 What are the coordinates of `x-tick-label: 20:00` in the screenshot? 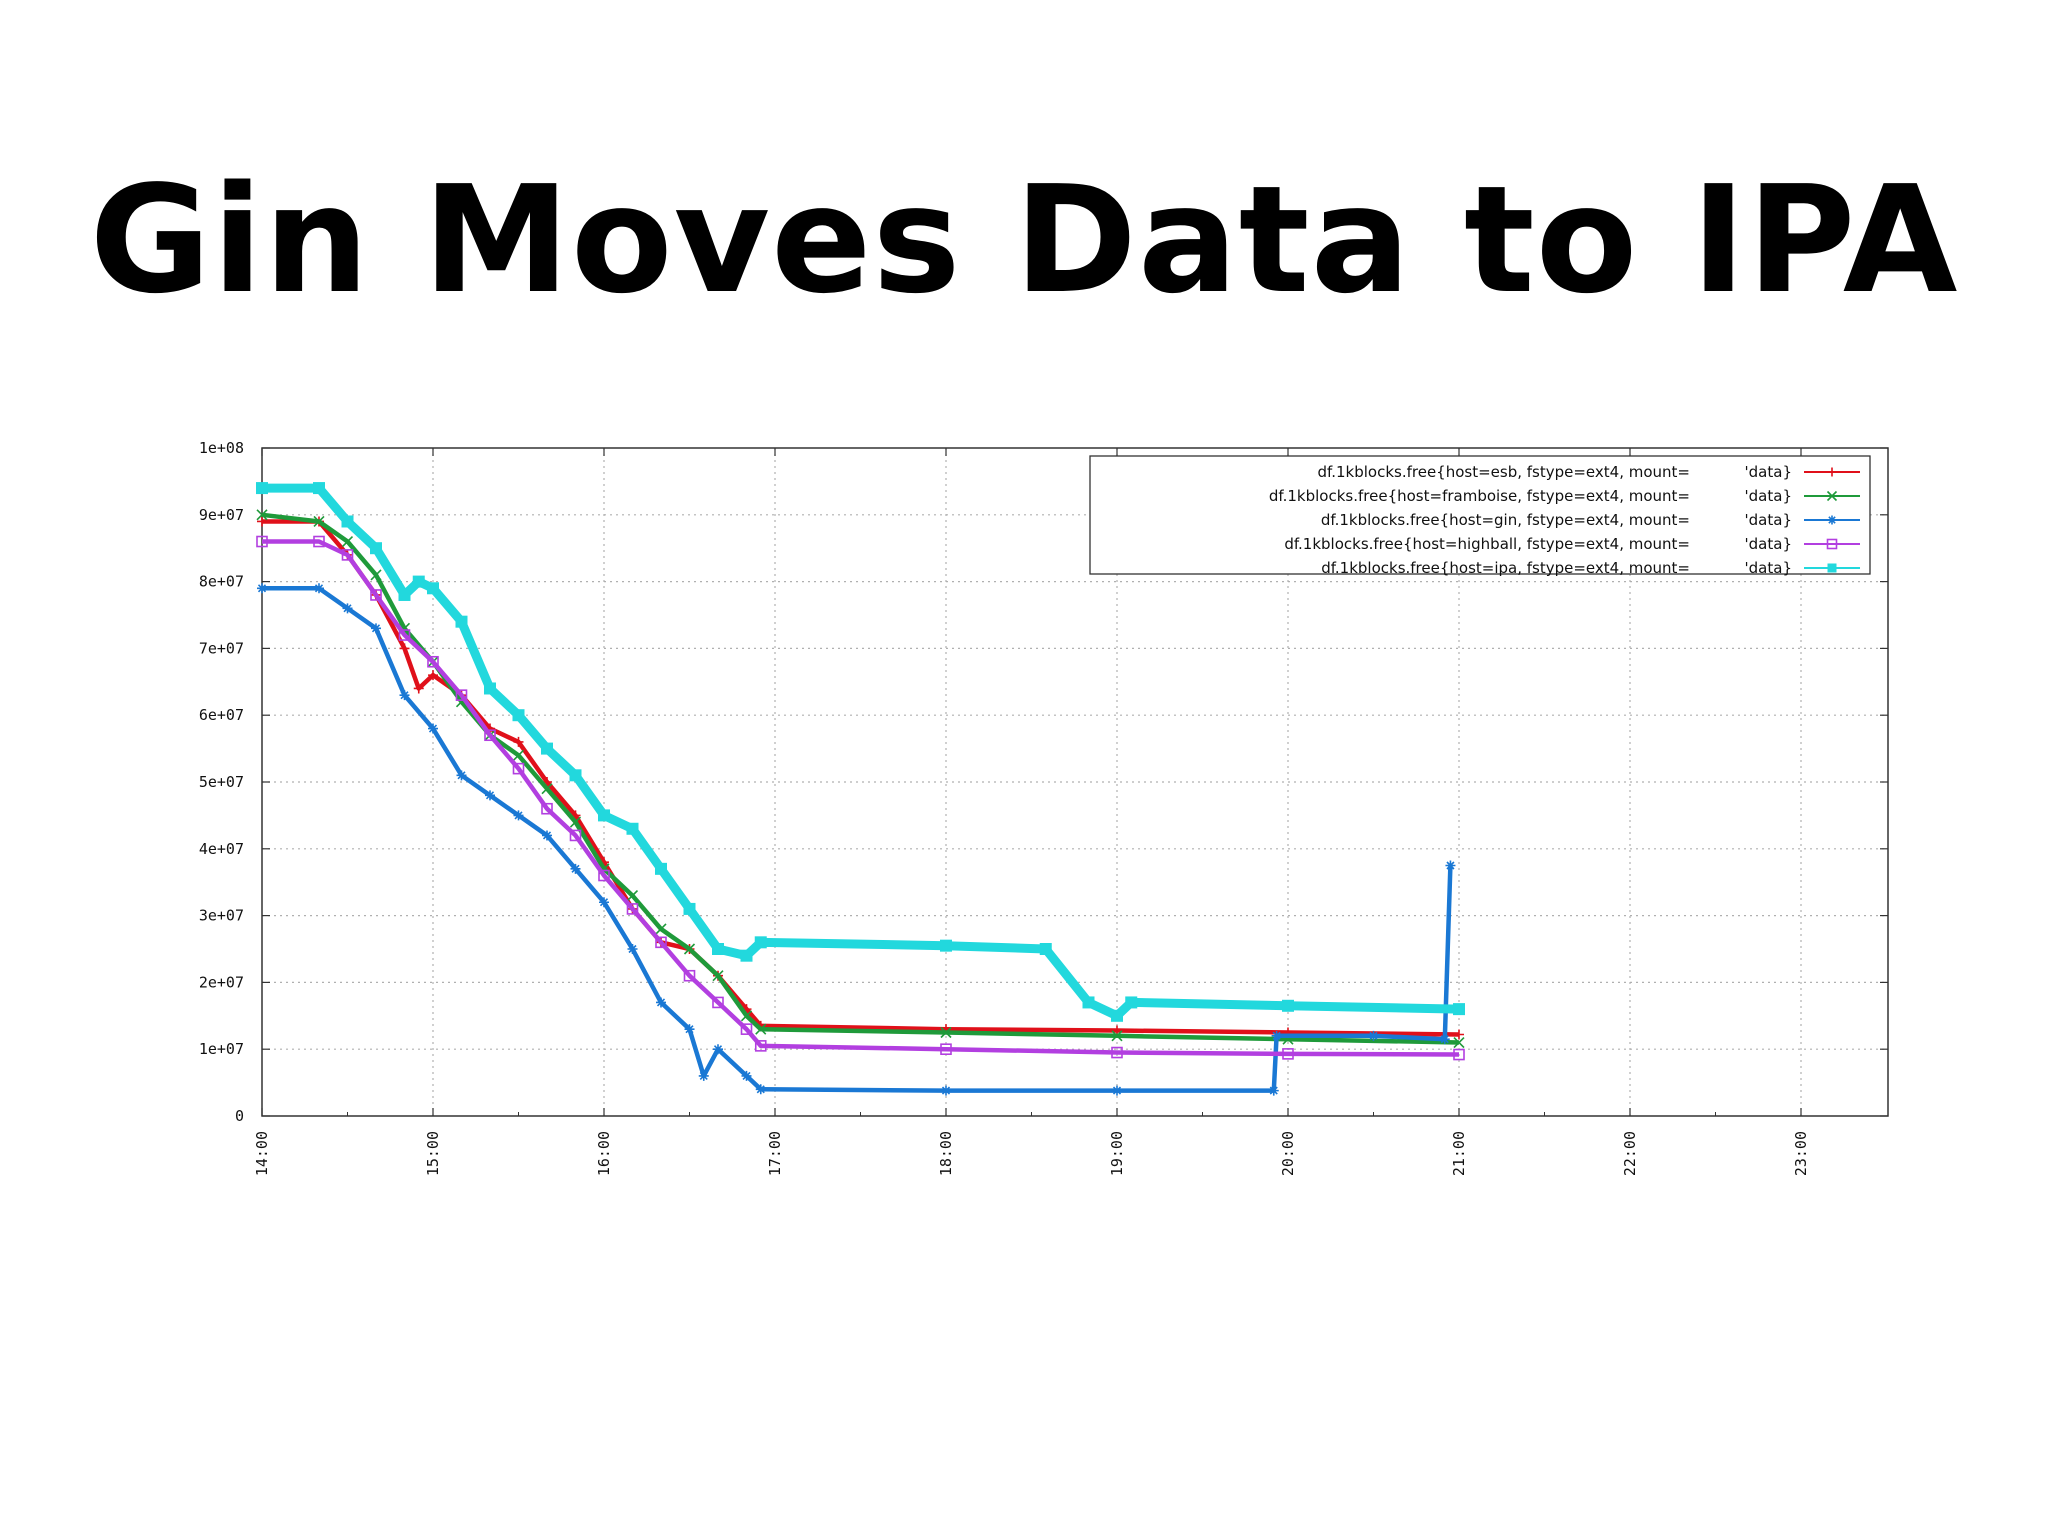 It's located at (1288, 1153).